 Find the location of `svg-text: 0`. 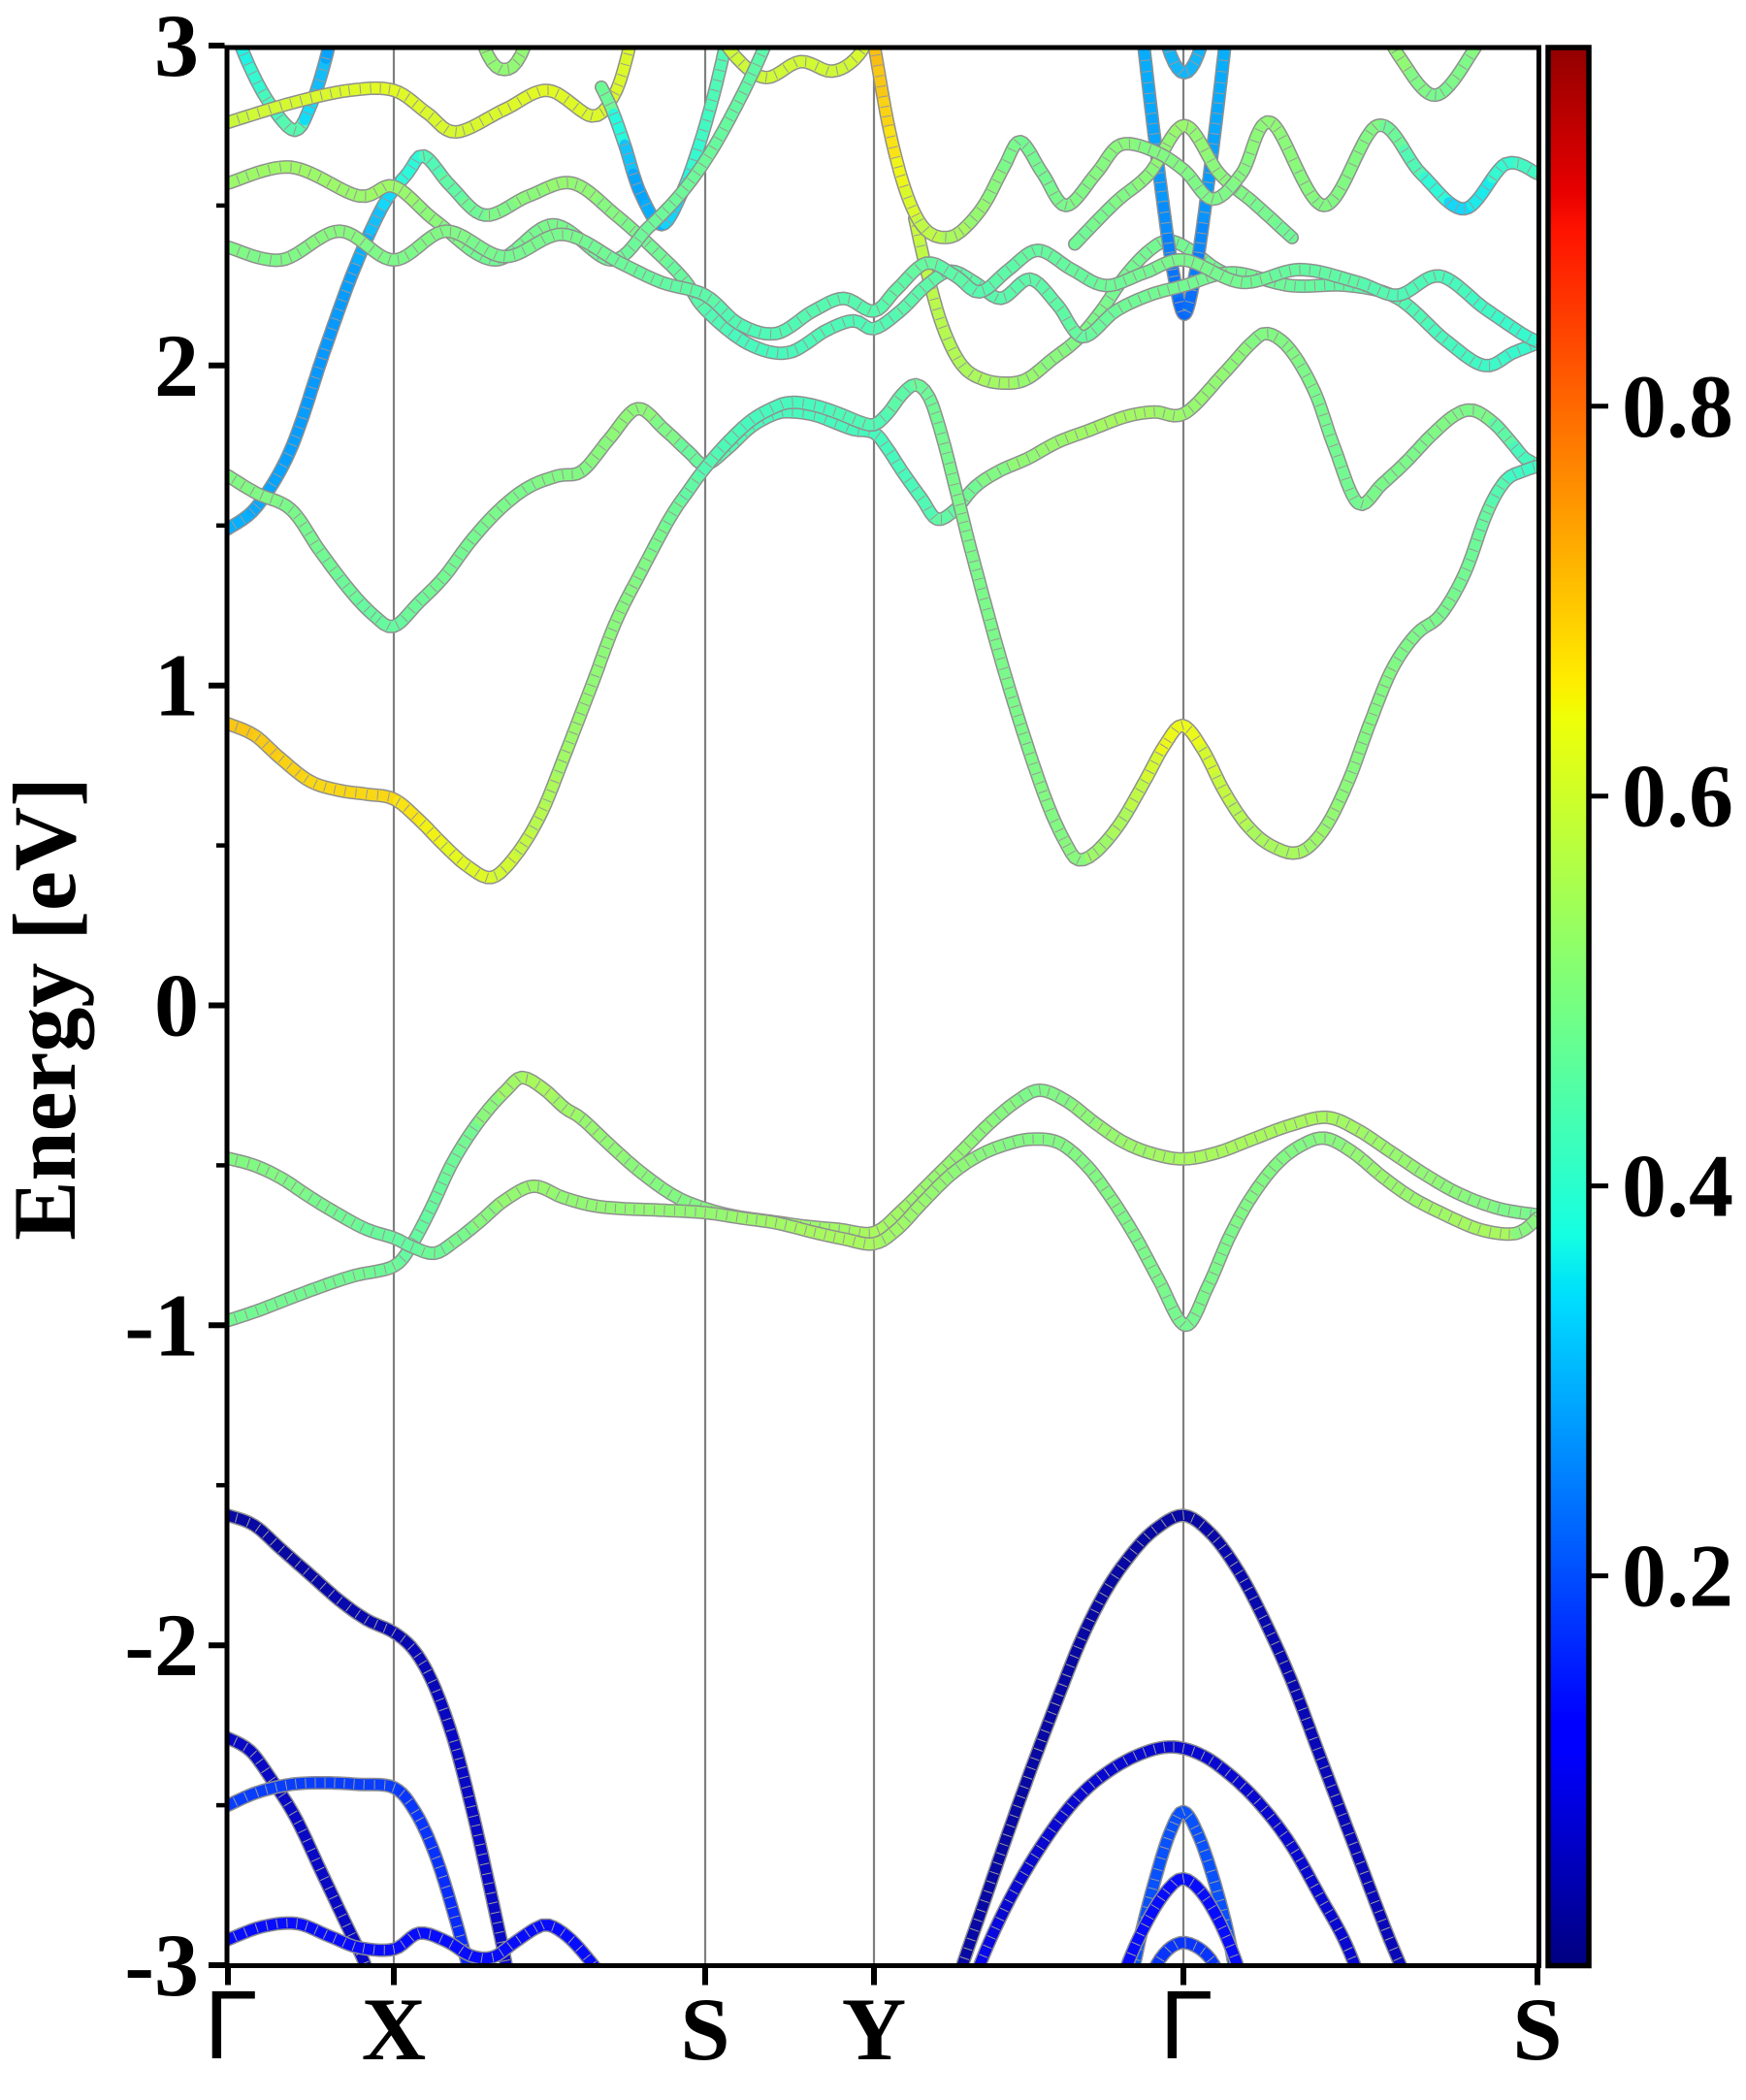

svg-text: 0 is located at coordinates (176, 1005).